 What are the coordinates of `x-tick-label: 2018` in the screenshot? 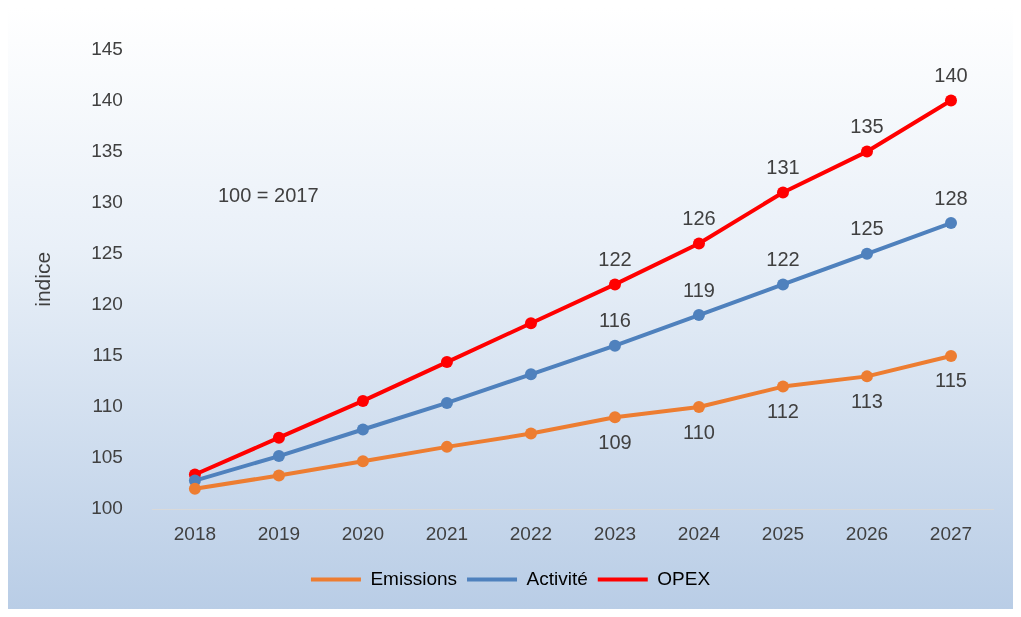 It's located at (195, 533).